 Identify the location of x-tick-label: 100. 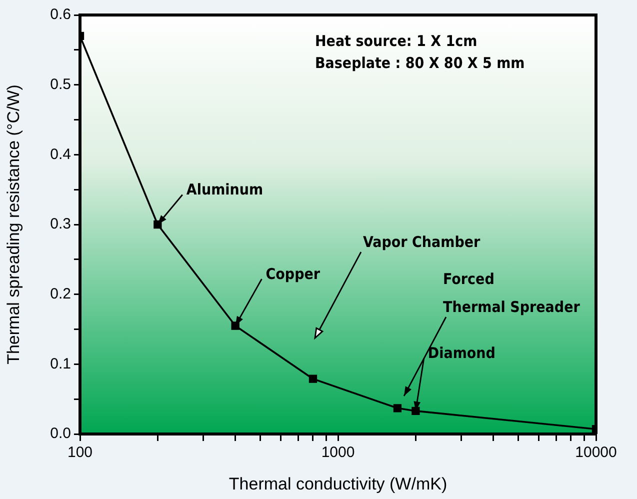
(80, 453).